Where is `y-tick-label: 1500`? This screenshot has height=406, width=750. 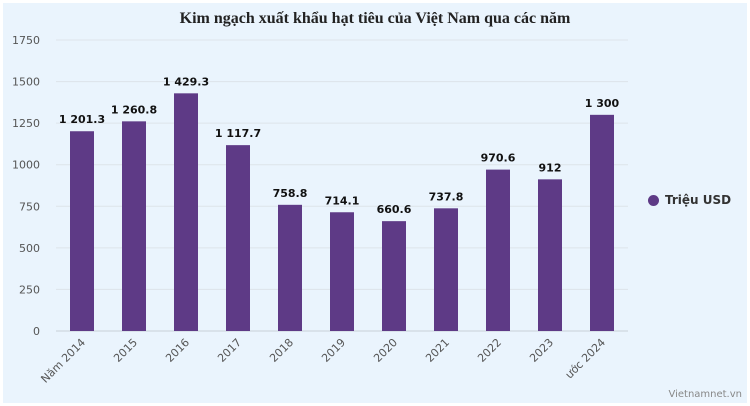 y-tick-label: 1500 is located at coordinates (26, 82).